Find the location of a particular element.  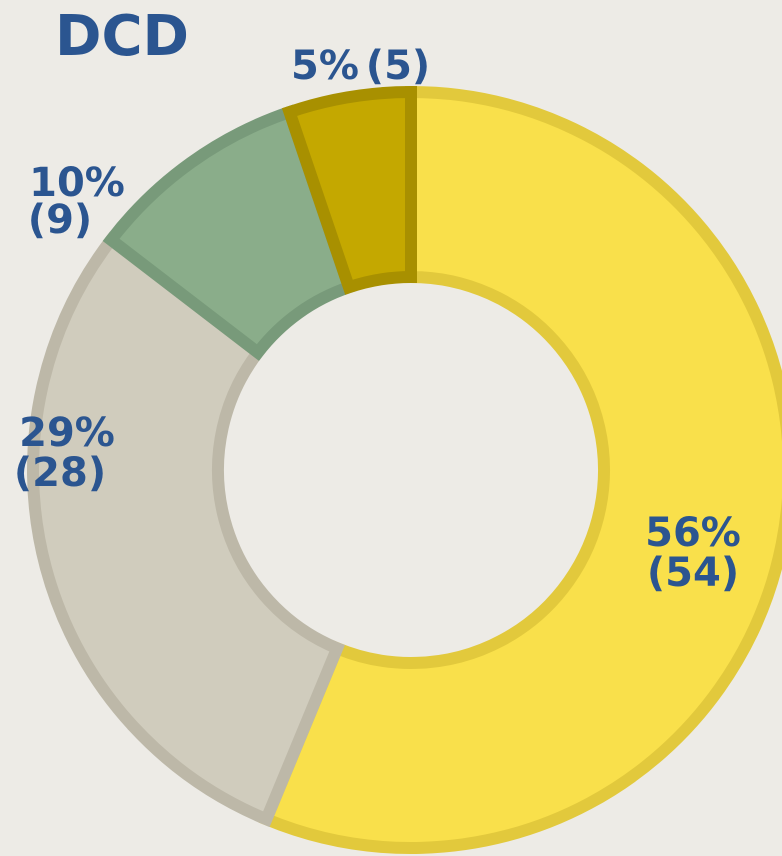

value-label: (54) is located at coordinates (693, 573).